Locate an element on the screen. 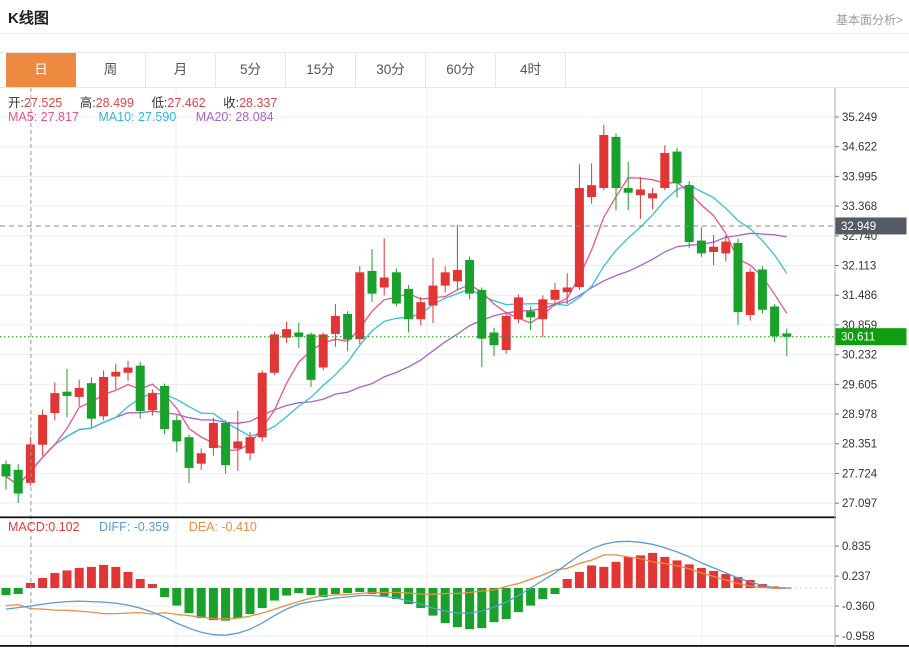 The height and width of the screenshot is (651, 909). tab-4hour: 4时 is located at coordinates (531, 70).